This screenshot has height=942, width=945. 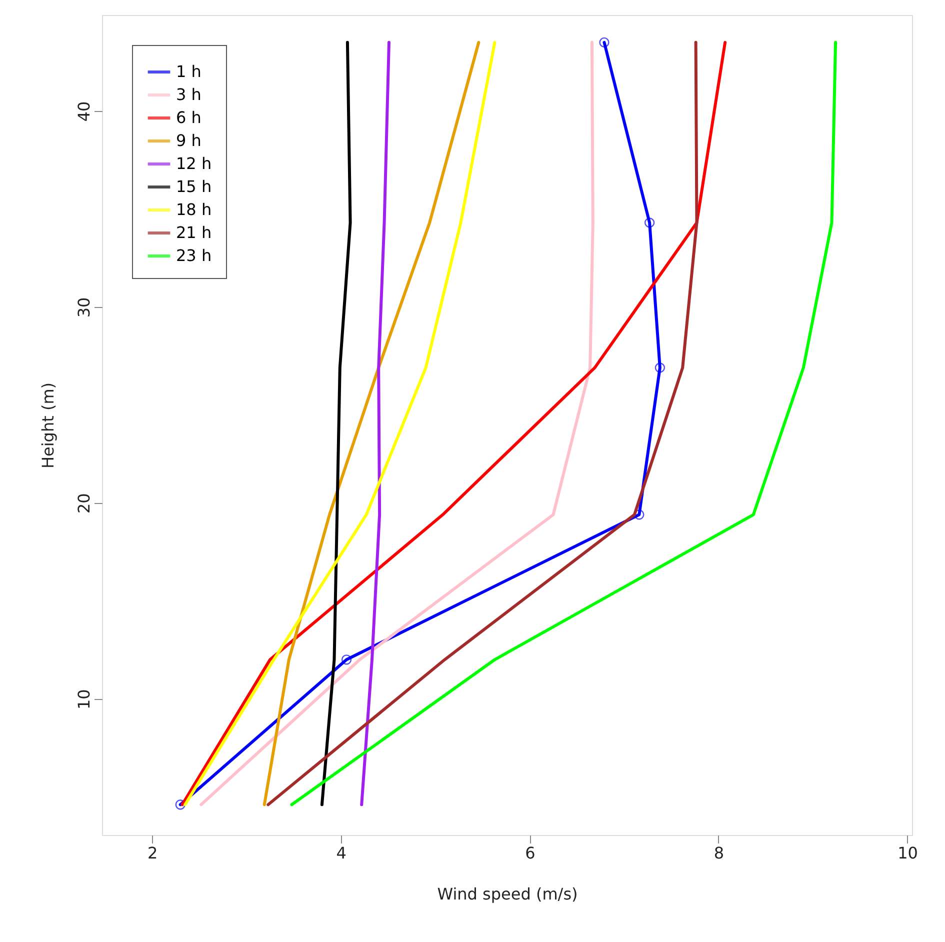 I want to click on x-tick-label: 8, so click(x=719, y=853).